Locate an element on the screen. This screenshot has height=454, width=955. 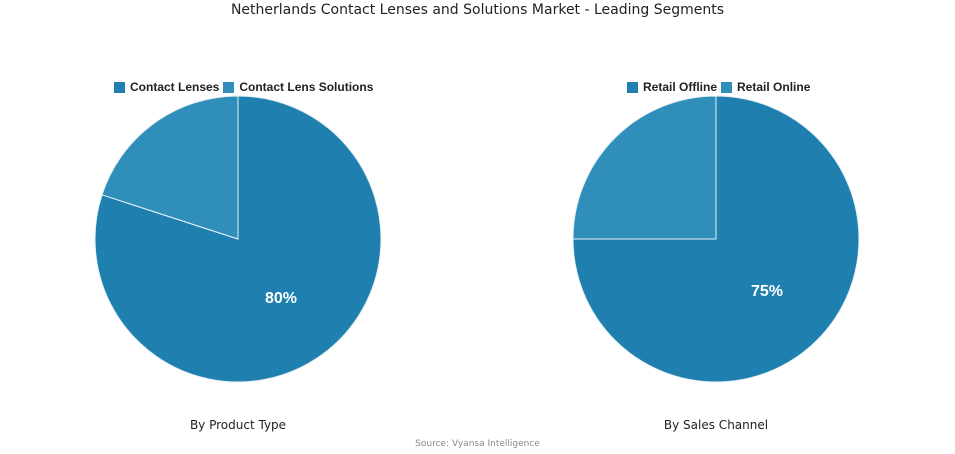
source-note: Source: Vyansa Intelligence is located at coordinates (477, 444).